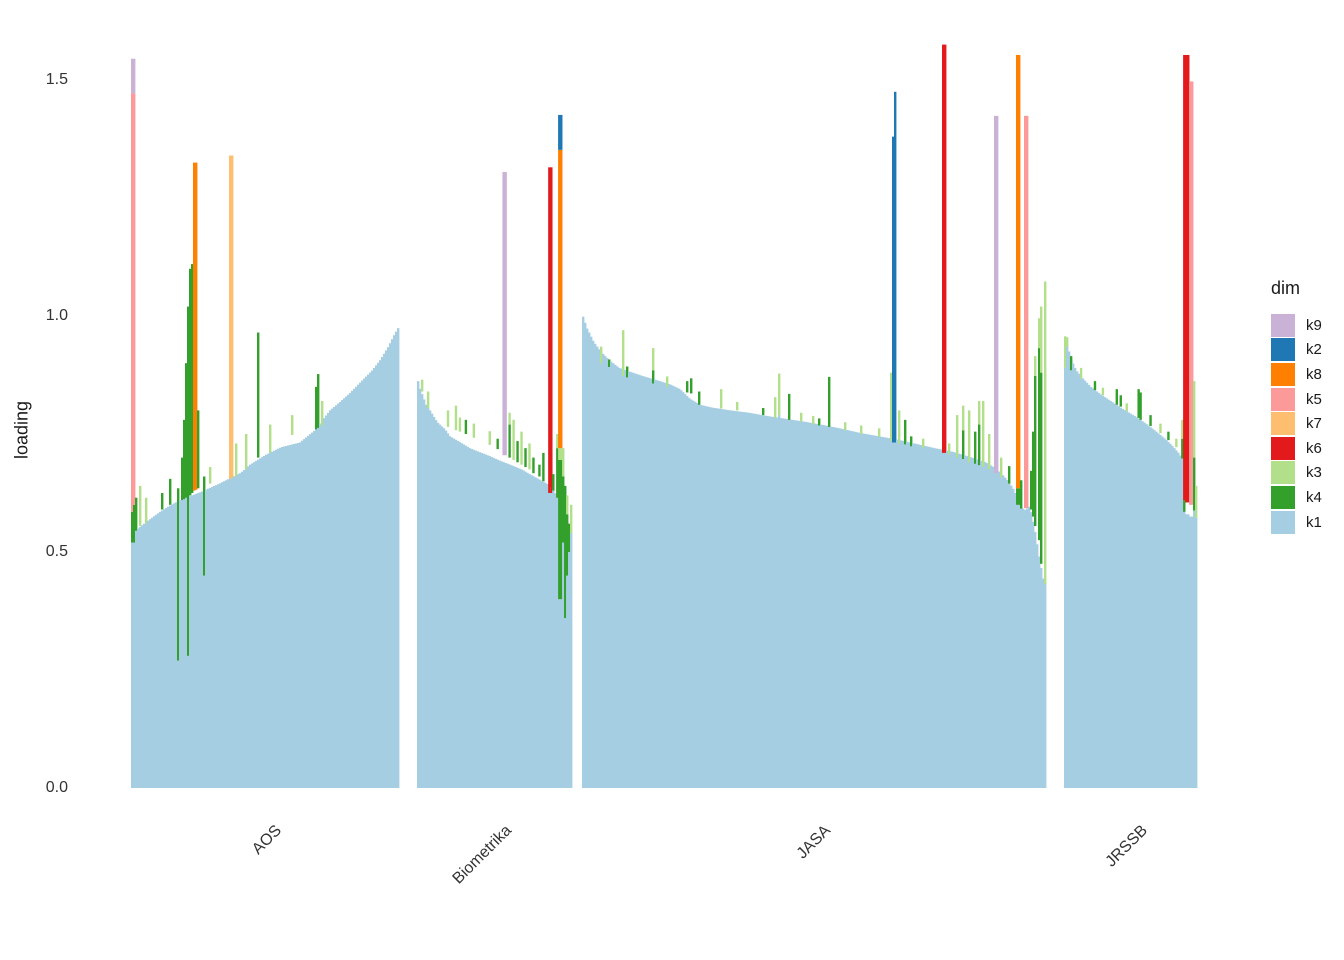  I want to click on y-axis-title: loading, so click(21, 430).